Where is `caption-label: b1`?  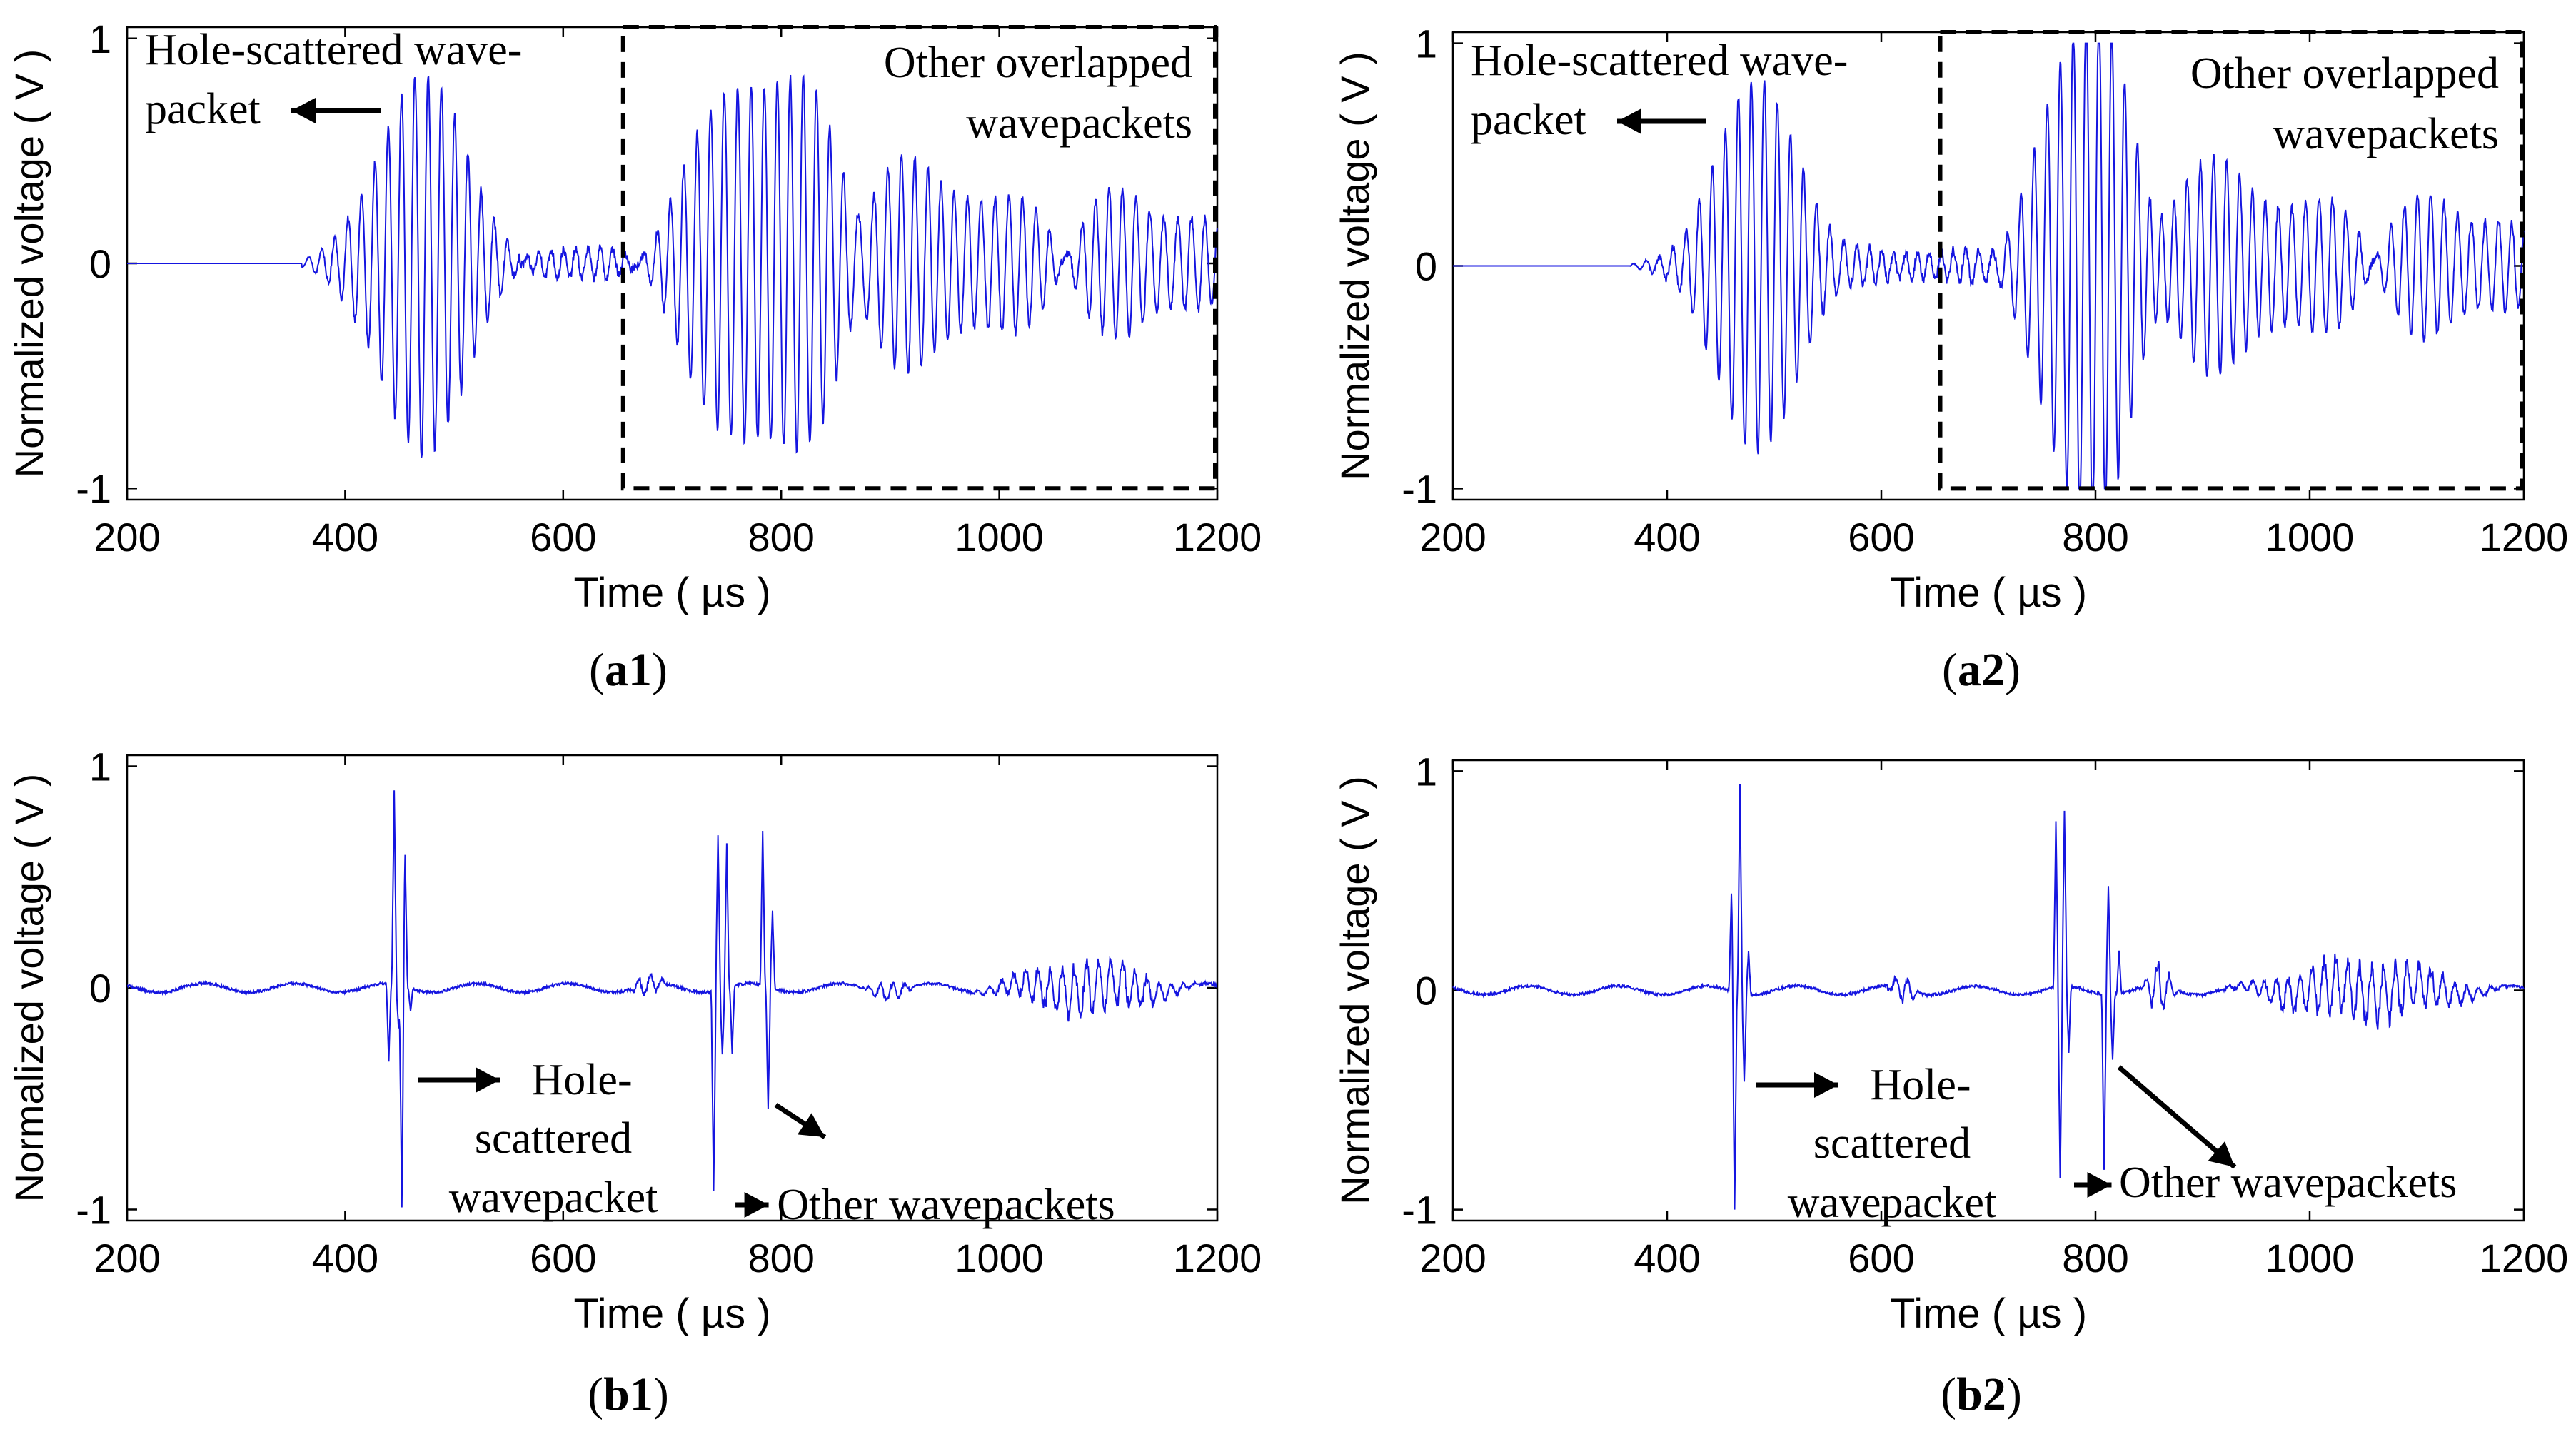
caption-label: b1 is located at coordinates (628, 1394).